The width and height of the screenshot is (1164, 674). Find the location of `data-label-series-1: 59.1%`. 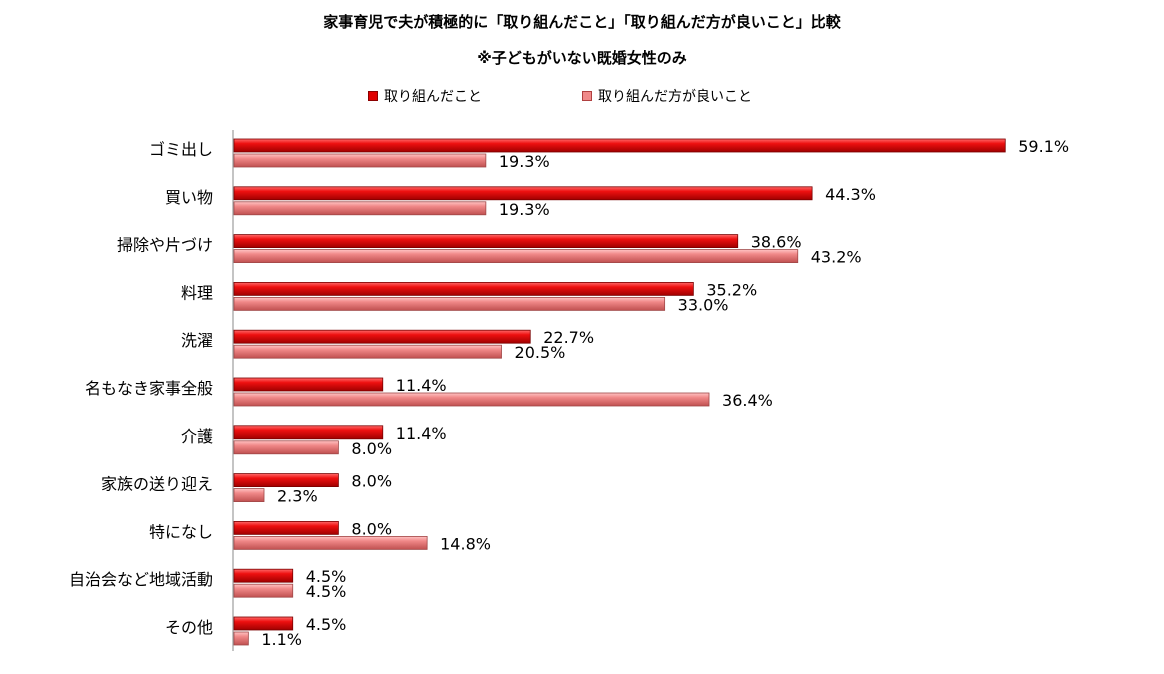

data-label-series-1: 59.1% is located at coordinates (1043, 146).